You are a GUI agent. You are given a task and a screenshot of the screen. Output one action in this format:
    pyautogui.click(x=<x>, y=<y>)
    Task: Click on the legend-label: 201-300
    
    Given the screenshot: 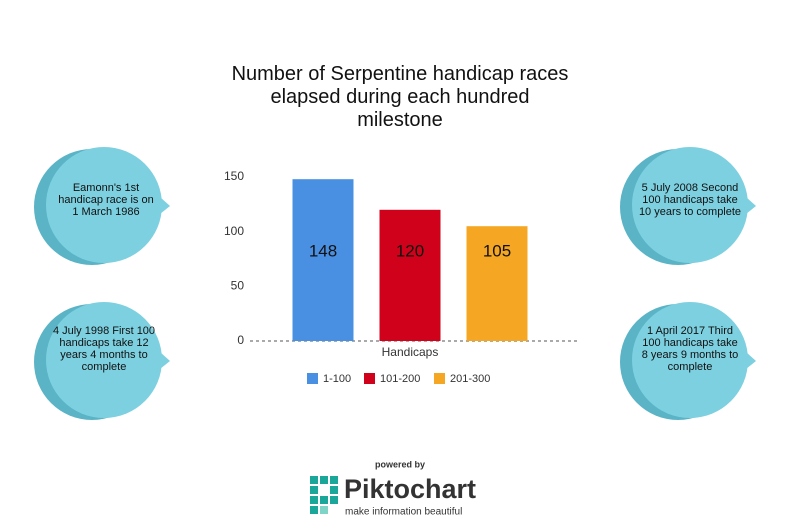 What is the action you would take?
    pyautogui.click(x=470, y=379)
    